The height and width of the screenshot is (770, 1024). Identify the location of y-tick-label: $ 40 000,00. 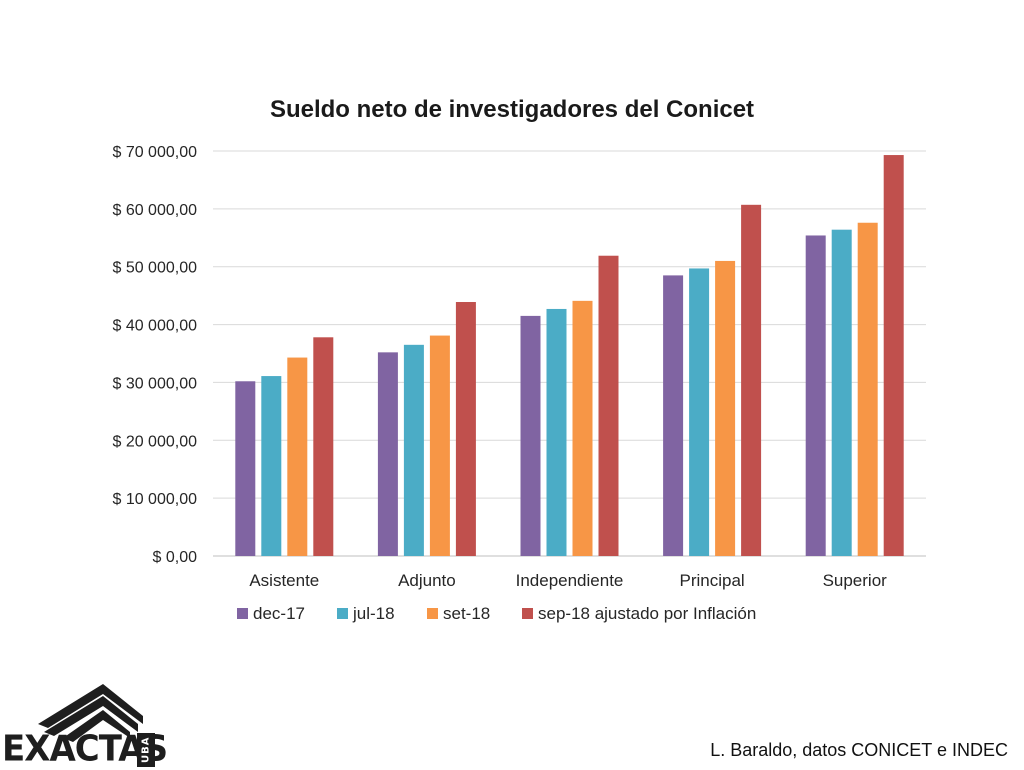
(154, 326).